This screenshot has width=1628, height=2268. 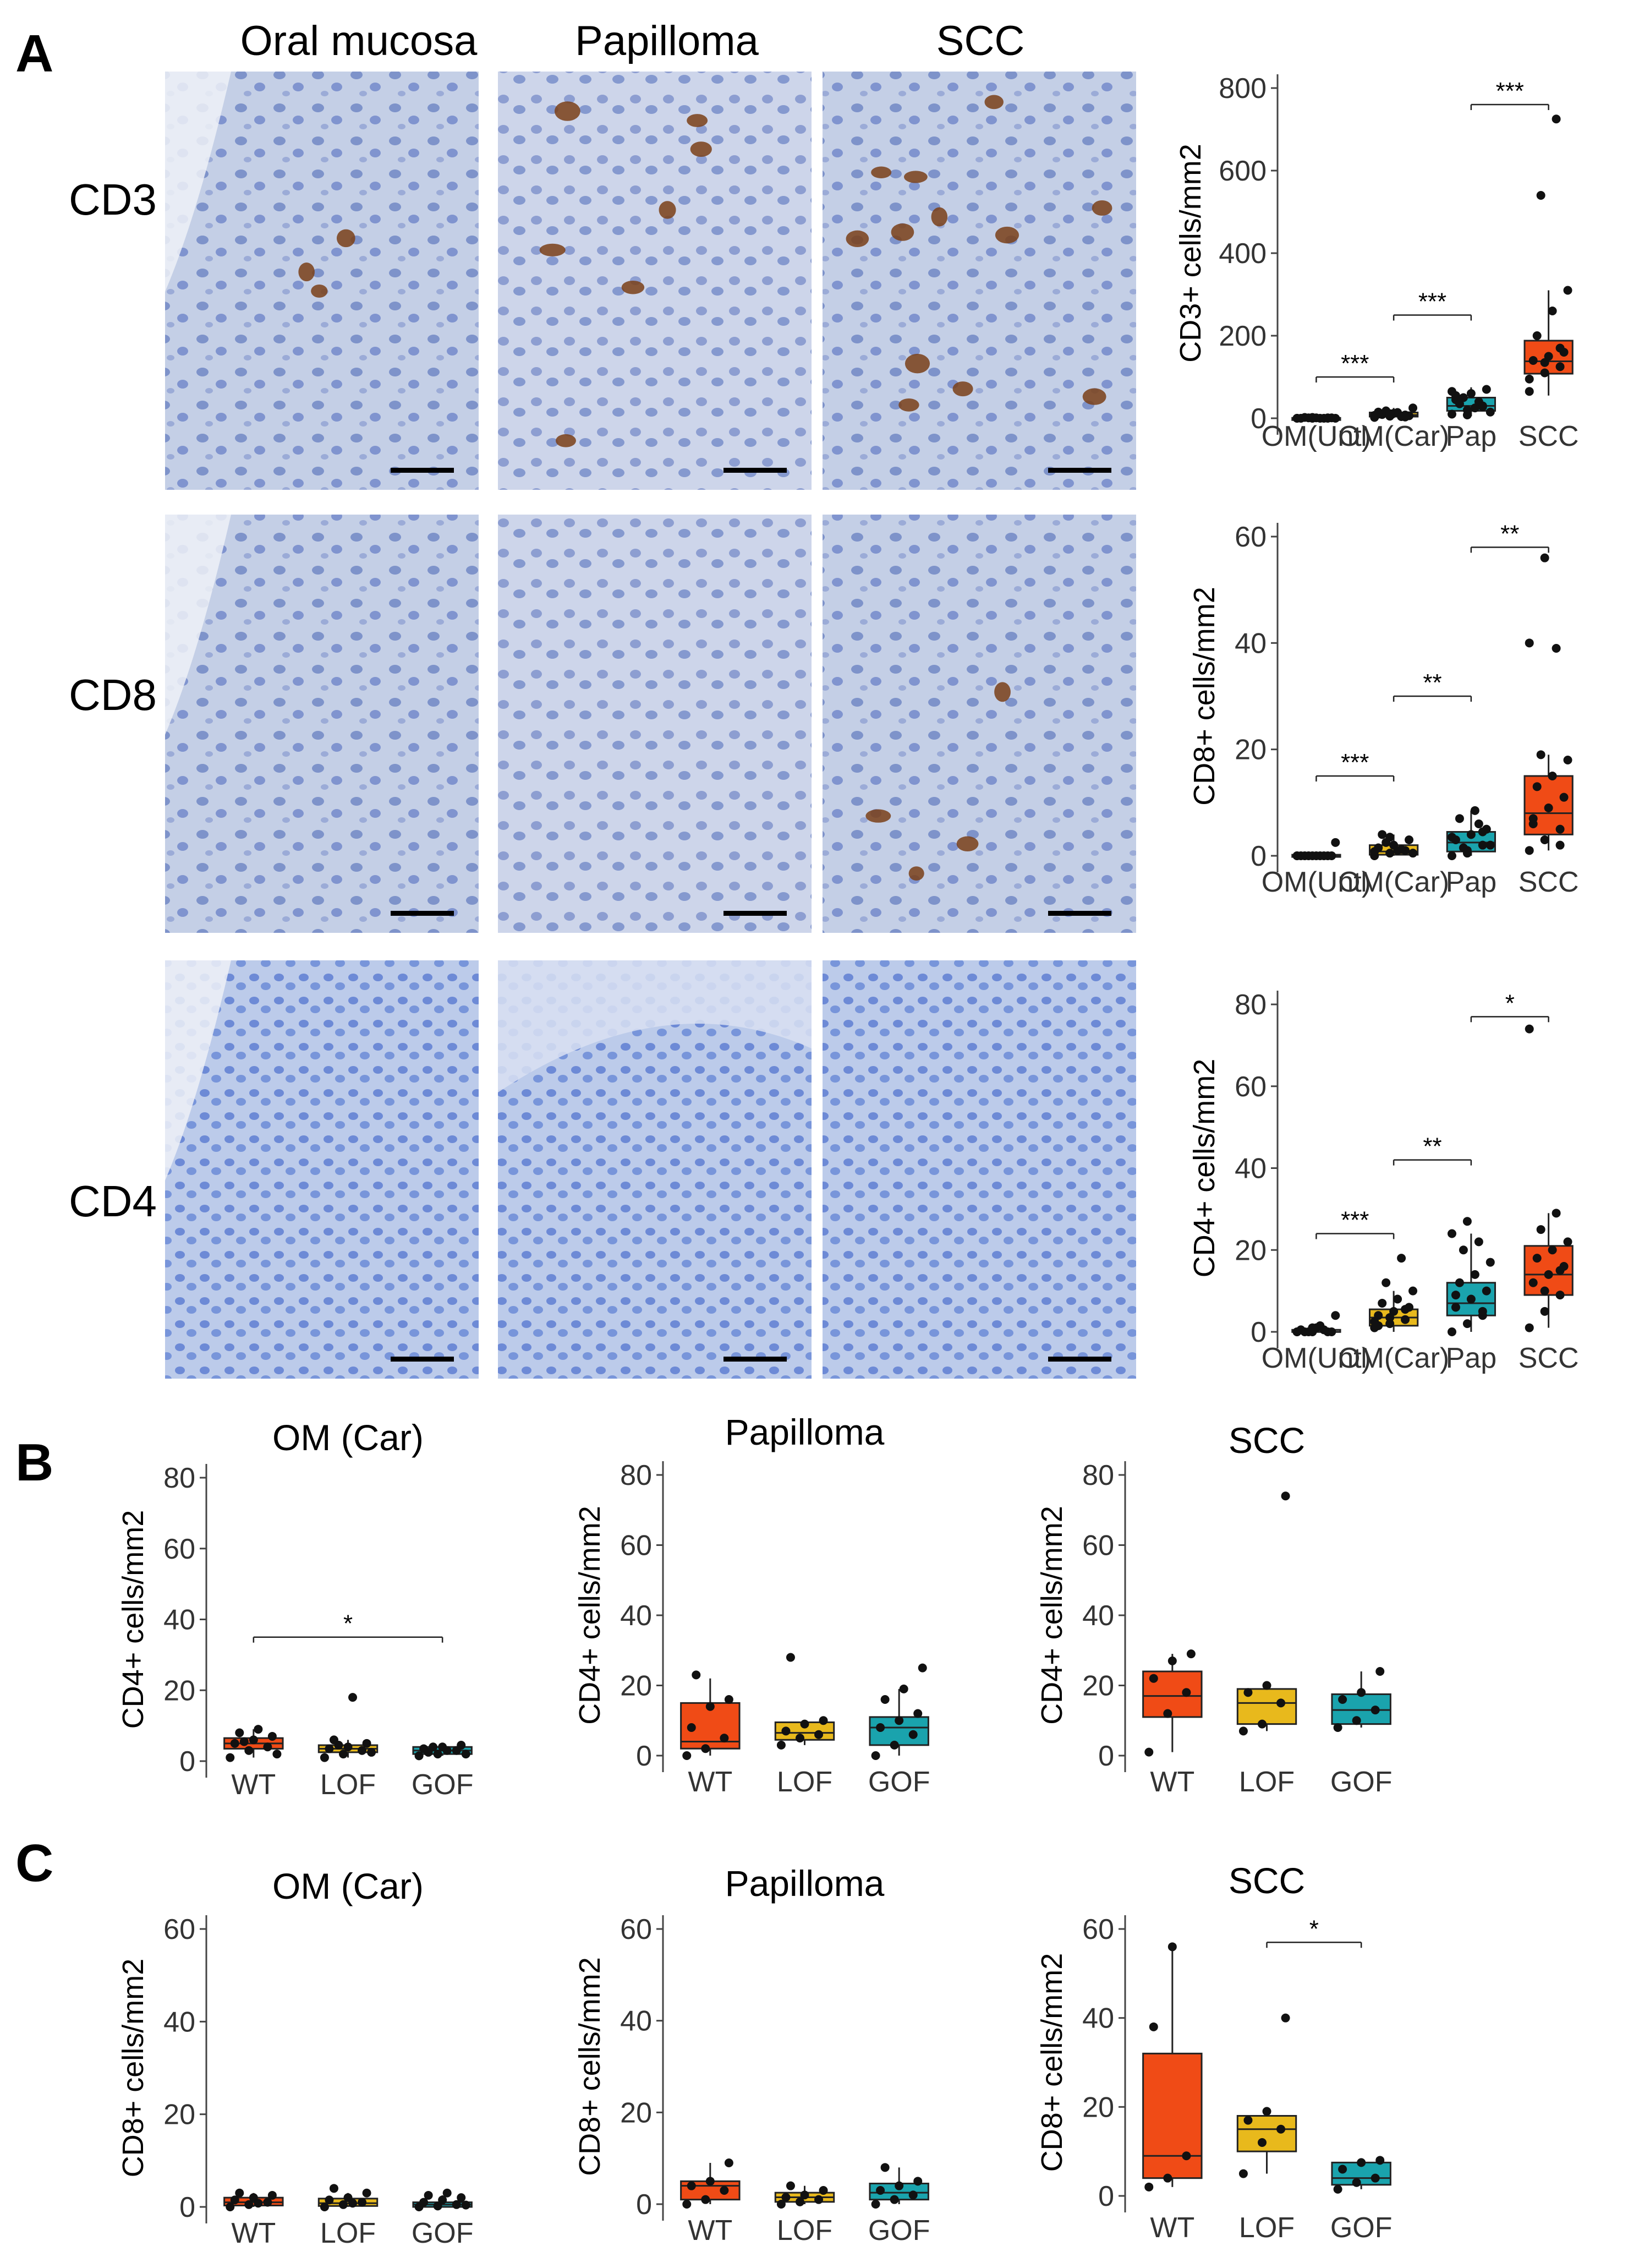 I want to click on y-tick-label: 40, so click(x=1098, y=2019).